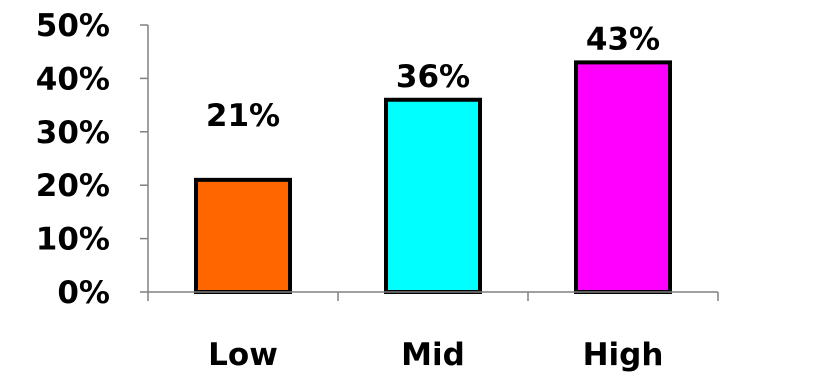  What do you see at coordinates (433, 355) in the screenshot?
I see `x-tick-label-mid: Mid` at bounding box center [433, 355].